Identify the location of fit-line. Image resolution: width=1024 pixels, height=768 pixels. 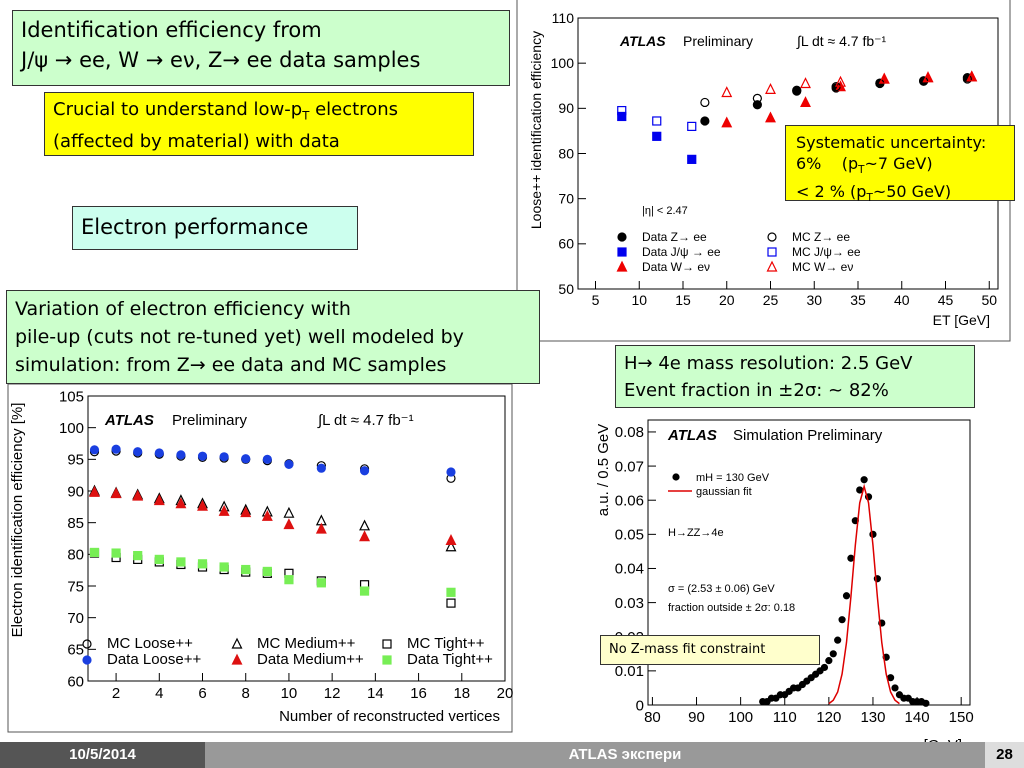
(864, 594).